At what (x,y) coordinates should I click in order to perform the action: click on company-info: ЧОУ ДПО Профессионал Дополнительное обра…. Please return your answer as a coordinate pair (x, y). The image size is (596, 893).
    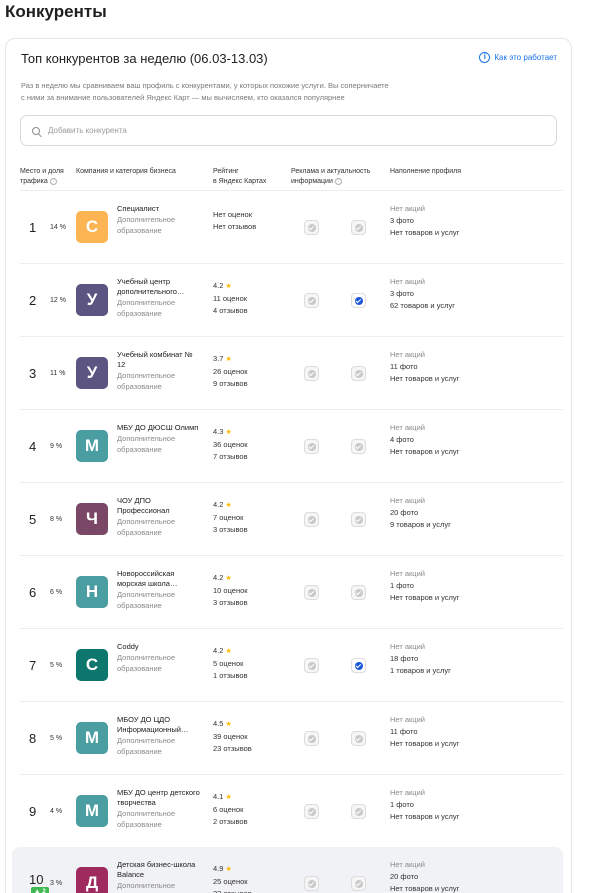
    Looking at the image, I should click on (159, 517).